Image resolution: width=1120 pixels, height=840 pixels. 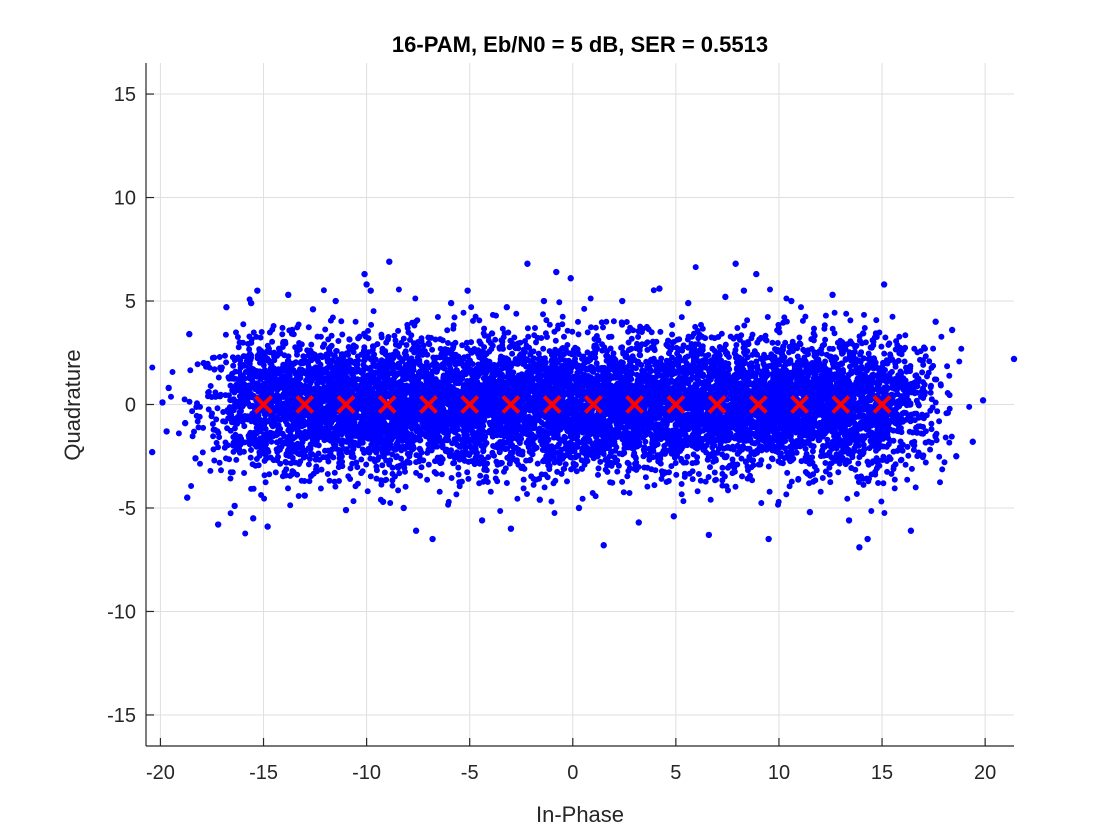 I want to click on x-tick-label: -10, so click(x=366, y=773).